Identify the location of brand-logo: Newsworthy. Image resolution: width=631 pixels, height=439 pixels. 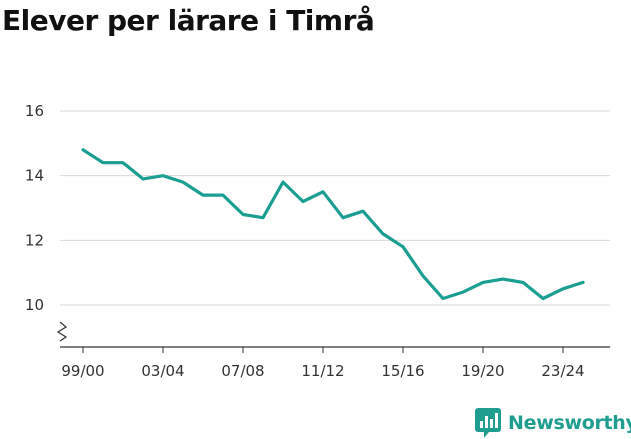
(553, 423).